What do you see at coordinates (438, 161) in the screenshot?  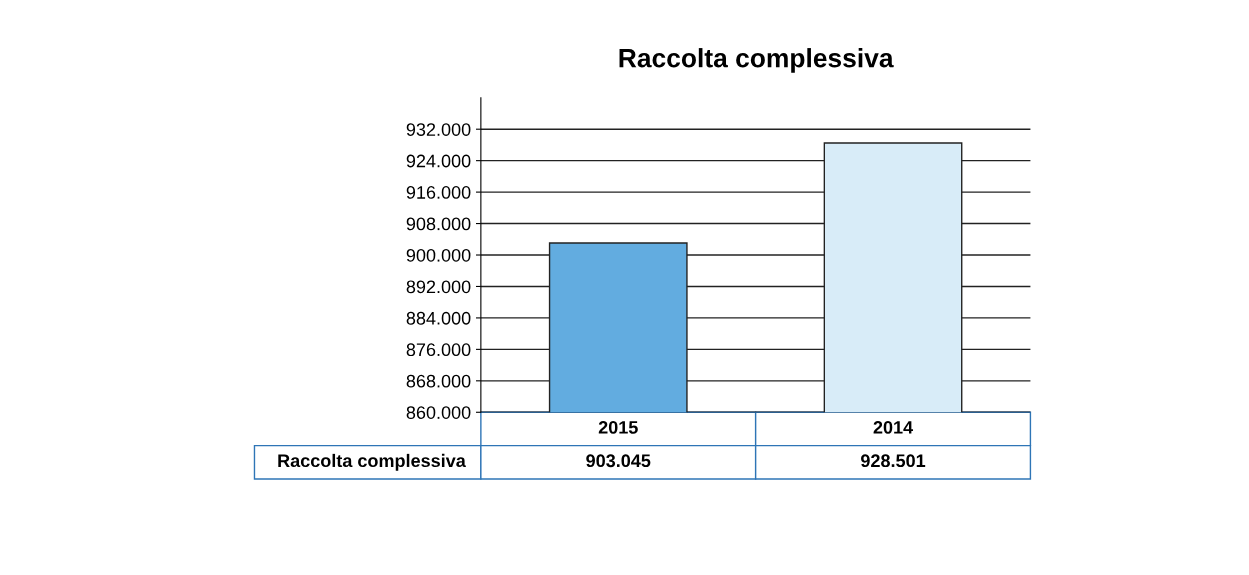 I see `y-tick-label: 924.000` at bounding box center [438, 161].